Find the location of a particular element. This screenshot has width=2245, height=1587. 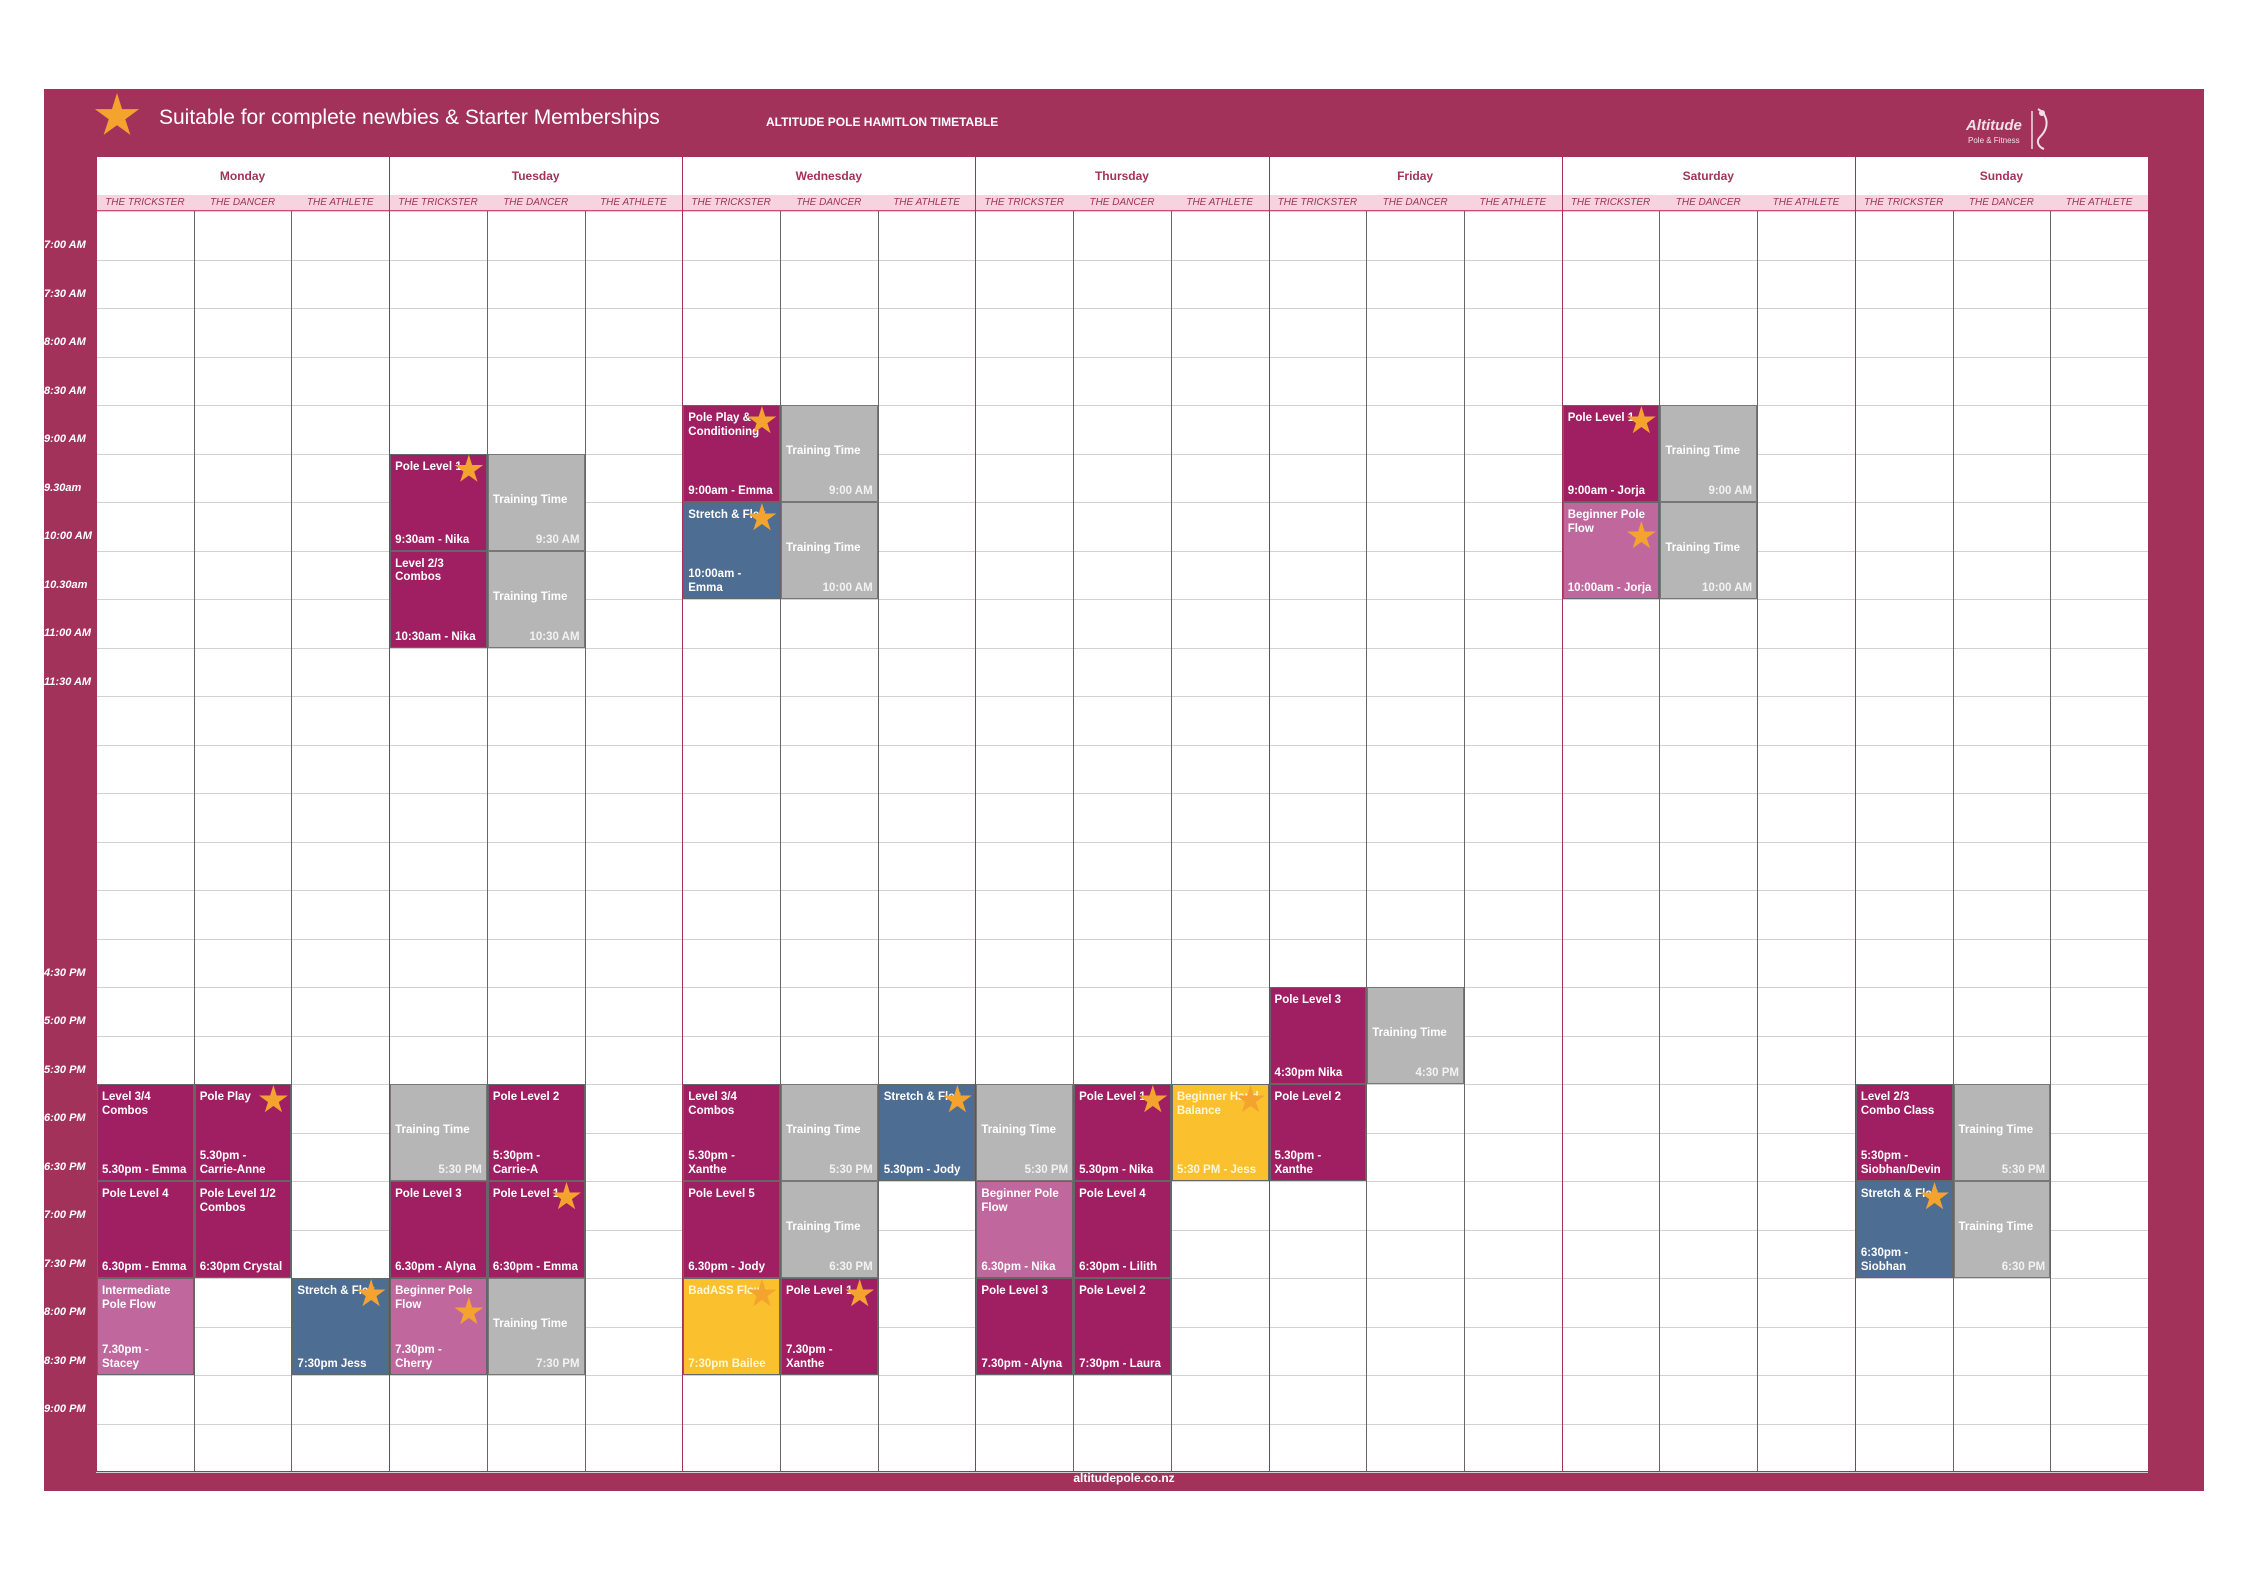

class-block: Training Time 10:30 AM is located at coordinates (536, 599).